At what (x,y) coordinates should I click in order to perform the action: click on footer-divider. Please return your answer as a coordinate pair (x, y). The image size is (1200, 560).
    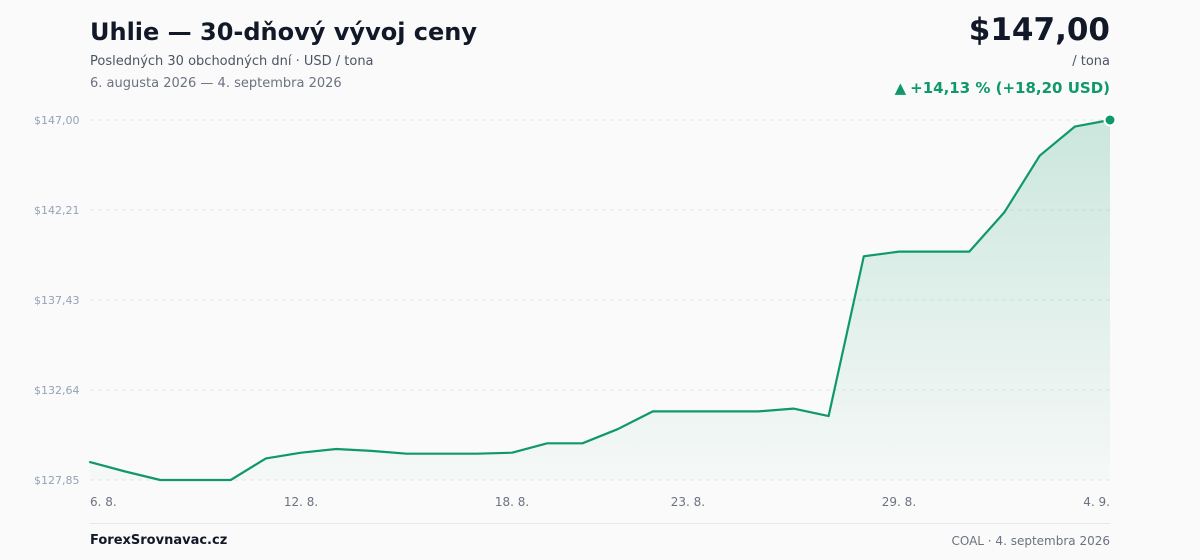
    Looking at the image, I should click on (600, 523).